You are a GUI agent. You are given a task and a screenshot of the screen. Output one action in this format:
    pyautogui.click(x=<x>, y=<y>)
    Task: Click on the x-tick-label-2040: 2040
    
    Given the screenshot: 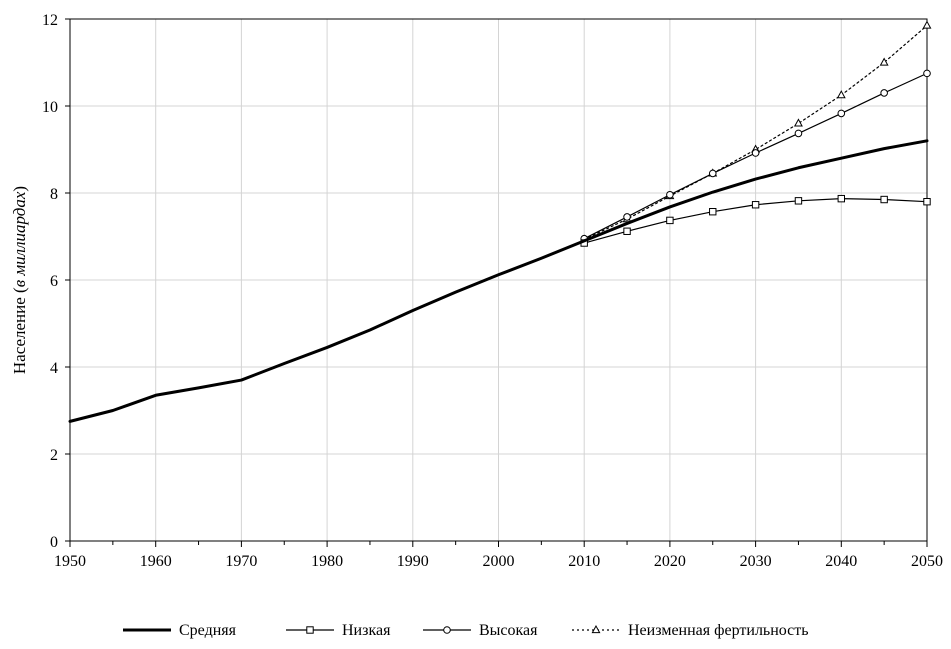 What is the action you would take?
    pyautogui.click(x=841, y=561)
    